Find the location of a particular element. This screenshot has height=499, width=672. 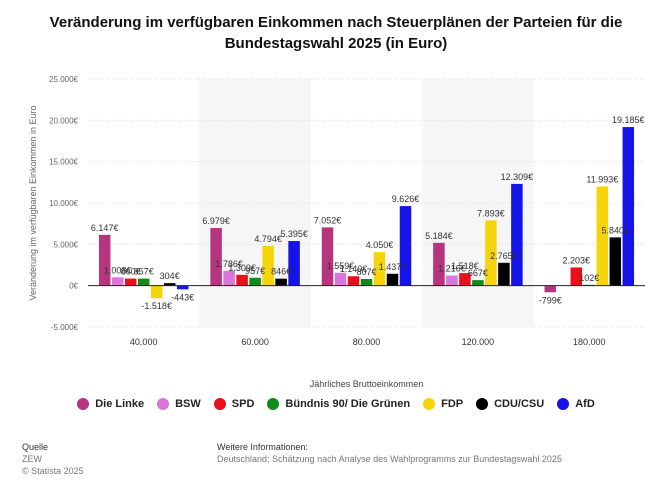

data-label: 1.008€ is located at coordinates (118, 270).